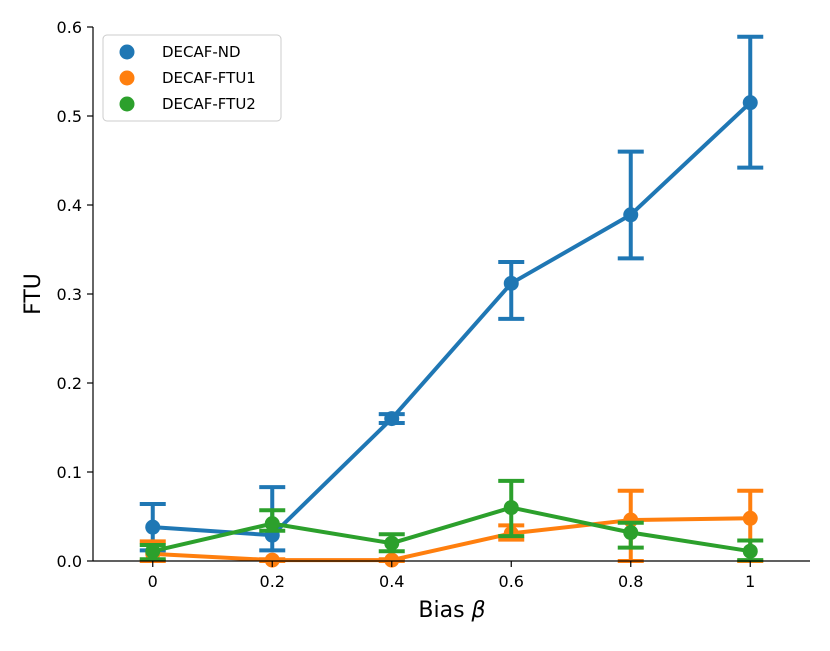  I want to click on x-tick-label: 0.6, so click(511, 581).